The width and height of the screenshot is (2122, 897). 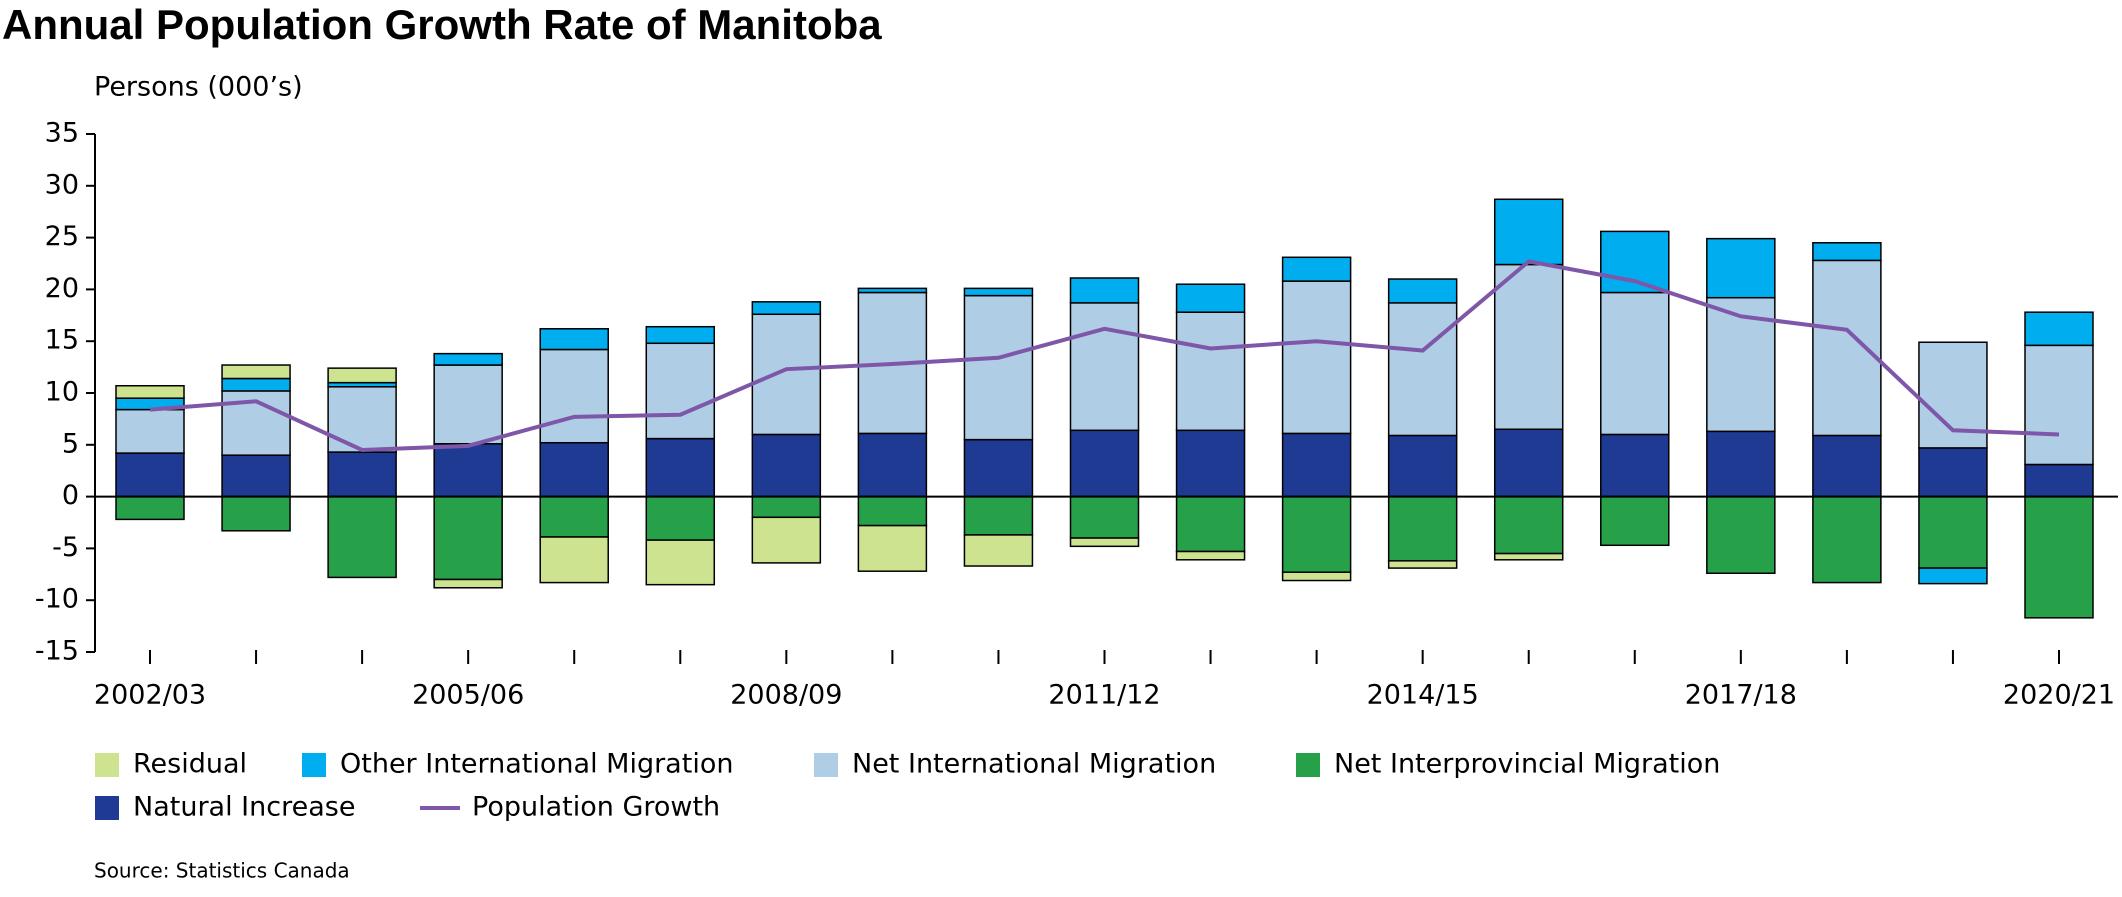 What do you see at coordinates (536, 764) in the screenshot?
I see `legend-label: Other International Migration` at bounding box center [536, 764].